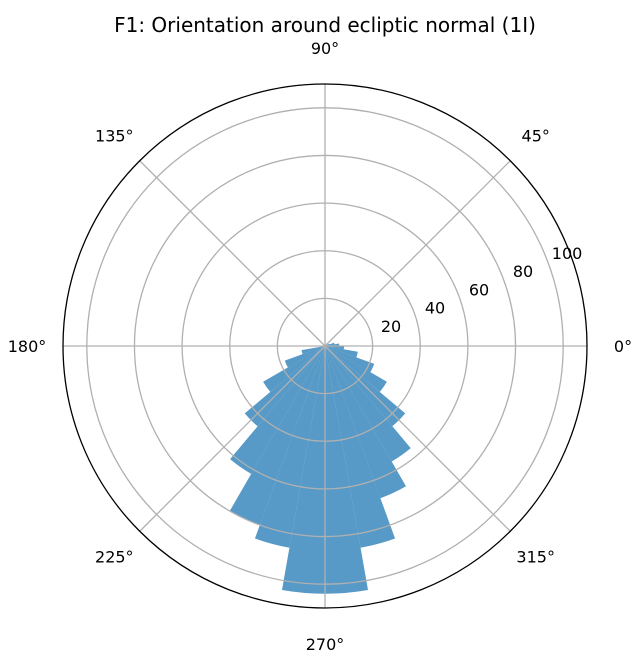  What do you see at coordinates (523, 271) in the screenshot?
I see `r-tick-label: 80` at bounding box center [523, 271].